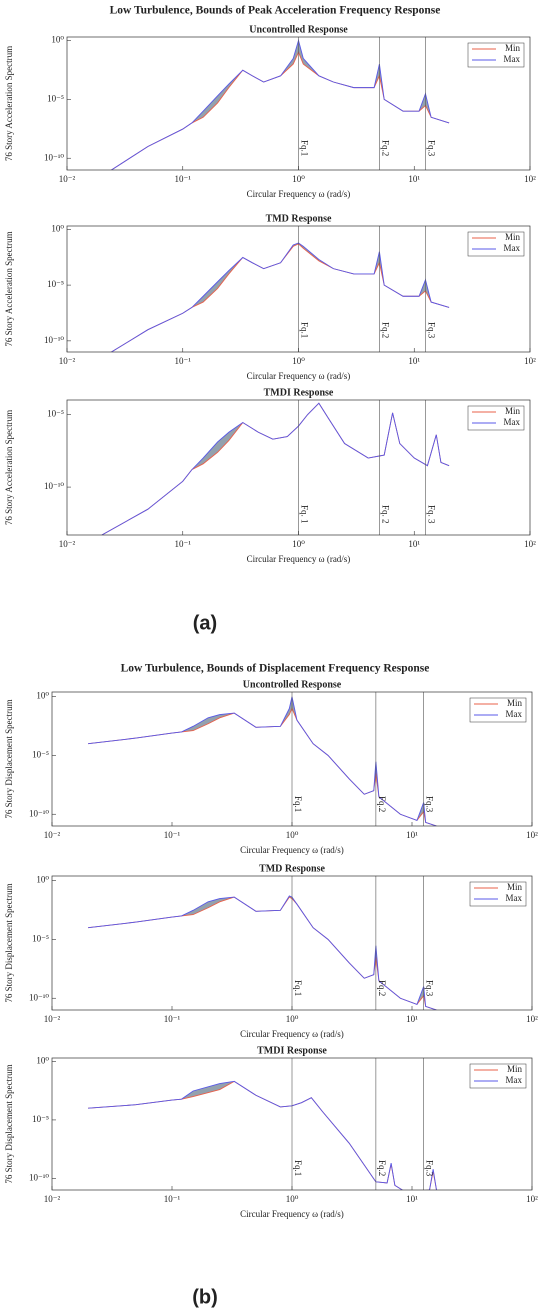  I want to click on figure-a-label: (a), so click(205, 623).